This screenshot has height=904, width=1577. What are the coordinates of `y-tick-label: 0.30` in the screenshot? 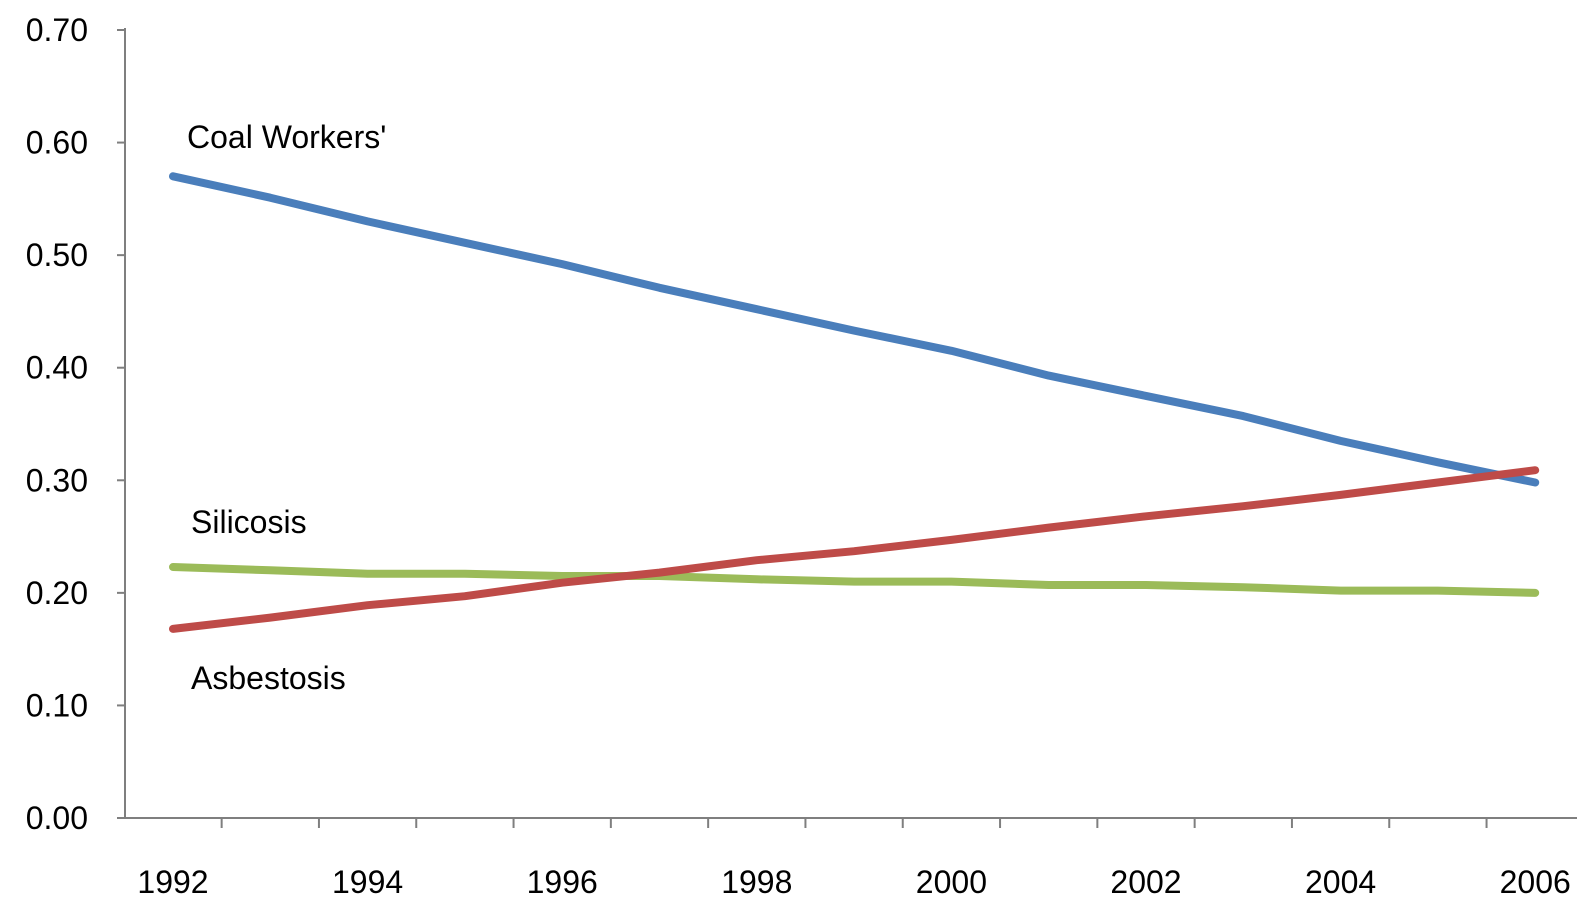 It's located at (57, 480).